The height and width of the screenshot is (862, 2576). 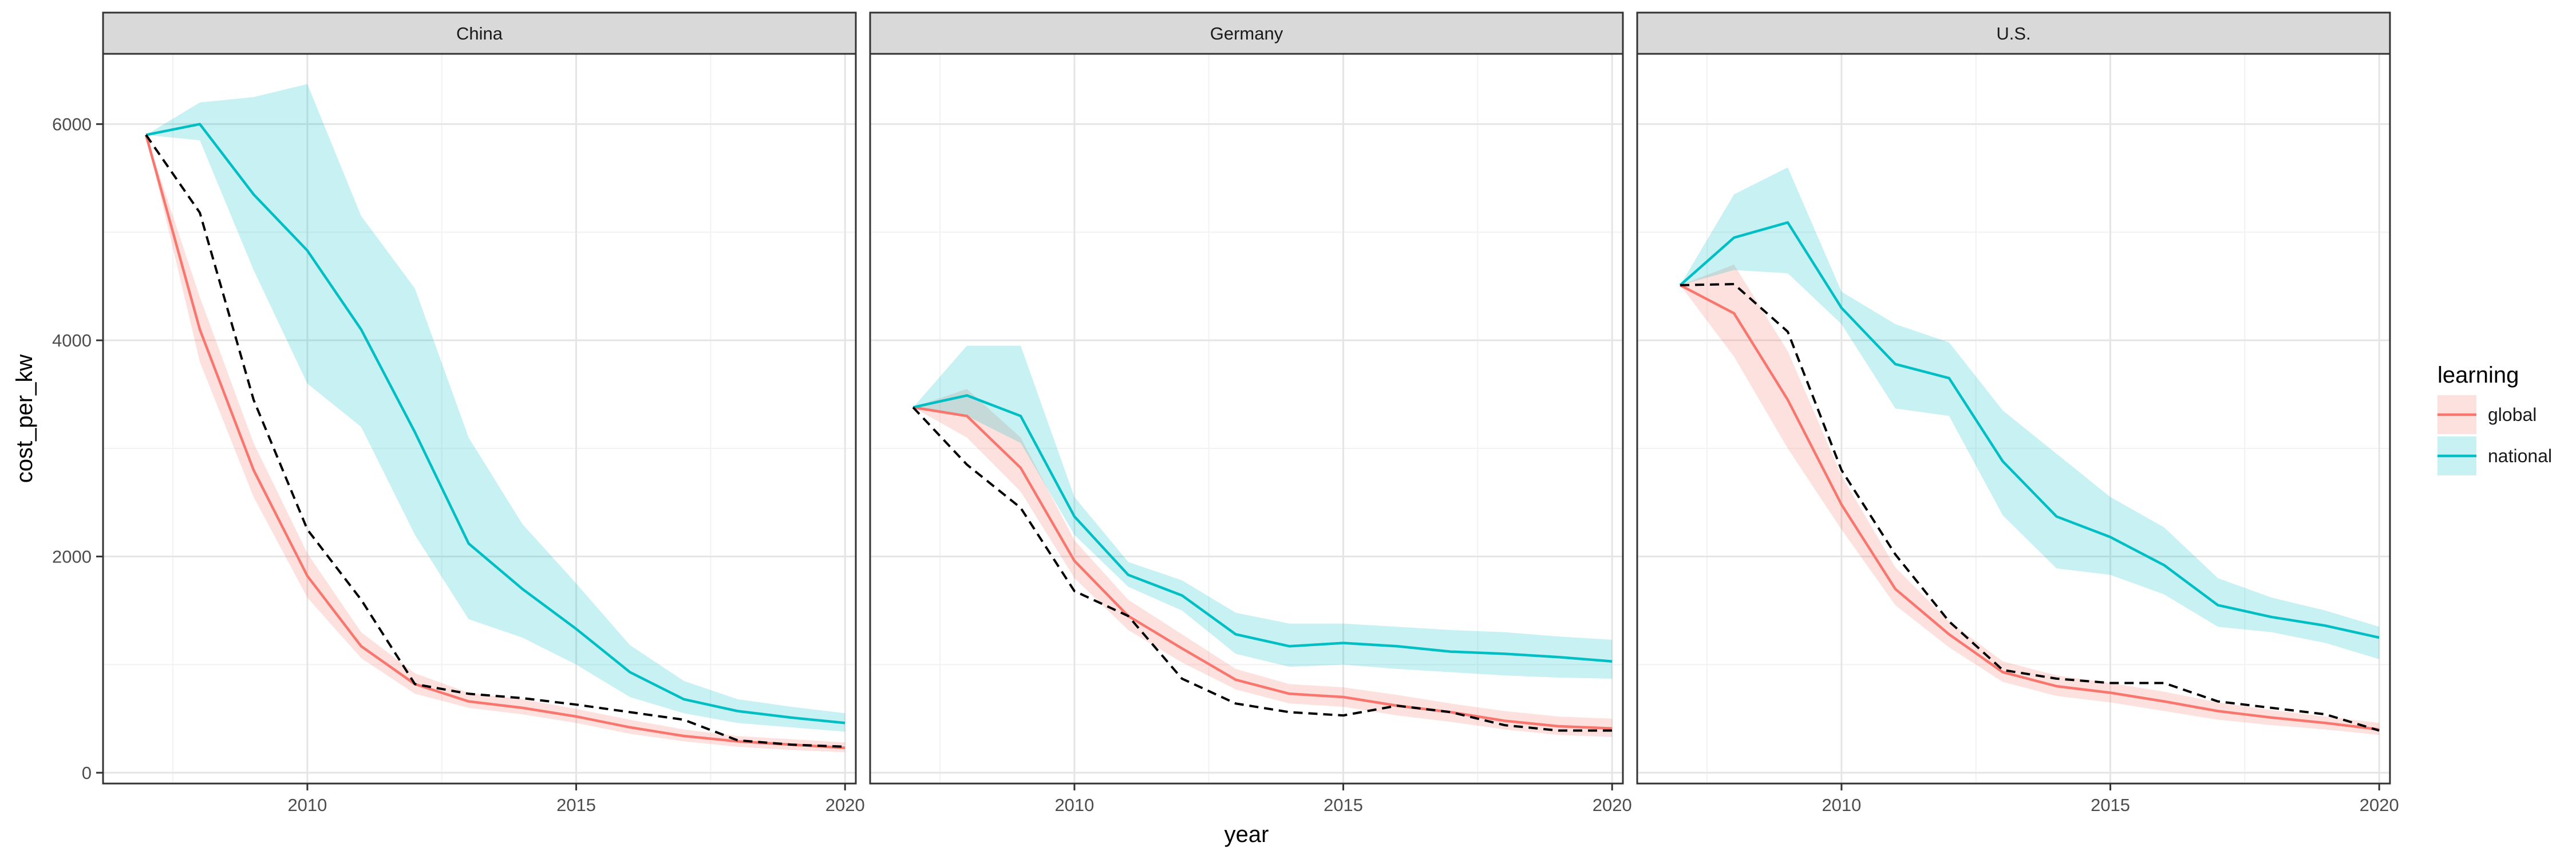 What do you see at coordinates (1246, 834) in the screenshot?
I see `x-axis-title: year` at bounding box center [1246, 834].